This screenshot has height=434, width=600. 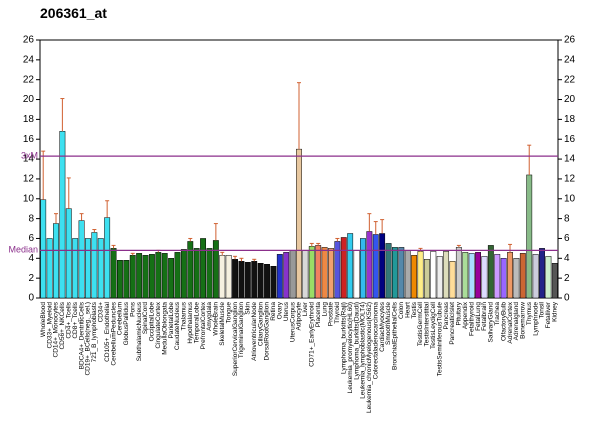 What do you see at coordinates (542, 309) in the screenshot?
I see `x-tick-label: Tonsil` at bounding box center [542, 309].